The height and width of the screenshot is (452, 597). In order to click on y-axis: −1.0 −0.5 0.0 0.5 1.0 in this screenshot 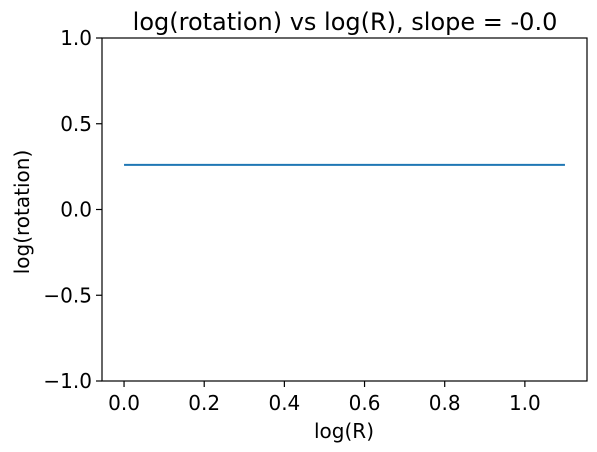, I will do `click(72, 209)`.